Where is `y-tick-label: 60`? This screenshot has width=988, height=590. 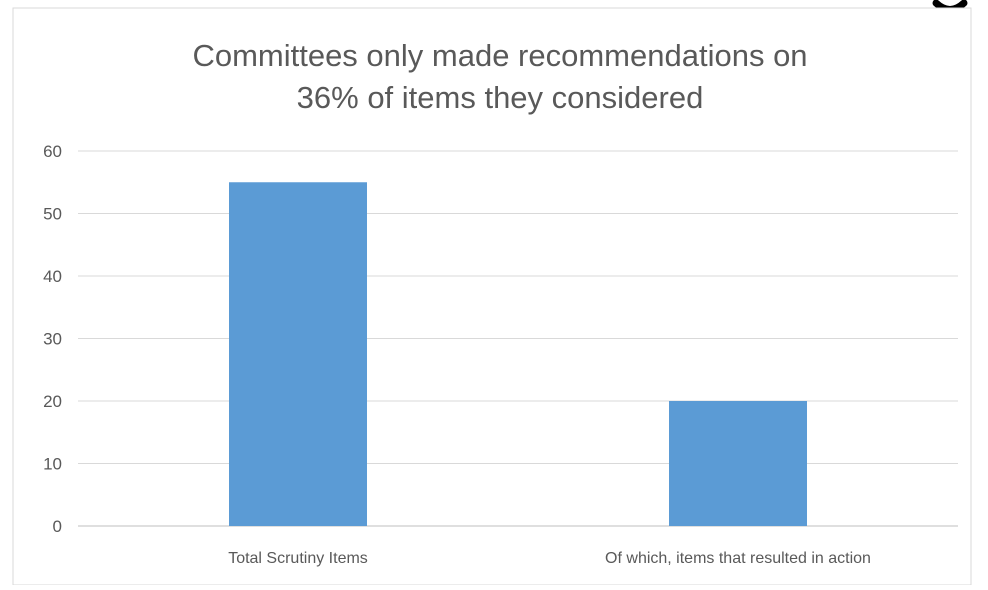 y-tick-label: 60 is located at coordinates (52, 151).